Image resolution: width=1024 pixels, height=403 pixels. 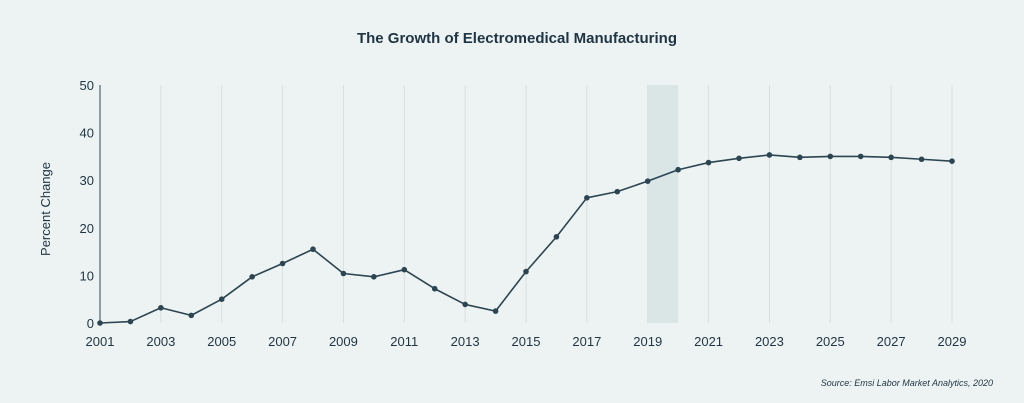 What do you see at coordinates (90, 323) in the screenshot?
I see `y-tick-label-0: 0` at bounding box center [90, 323].